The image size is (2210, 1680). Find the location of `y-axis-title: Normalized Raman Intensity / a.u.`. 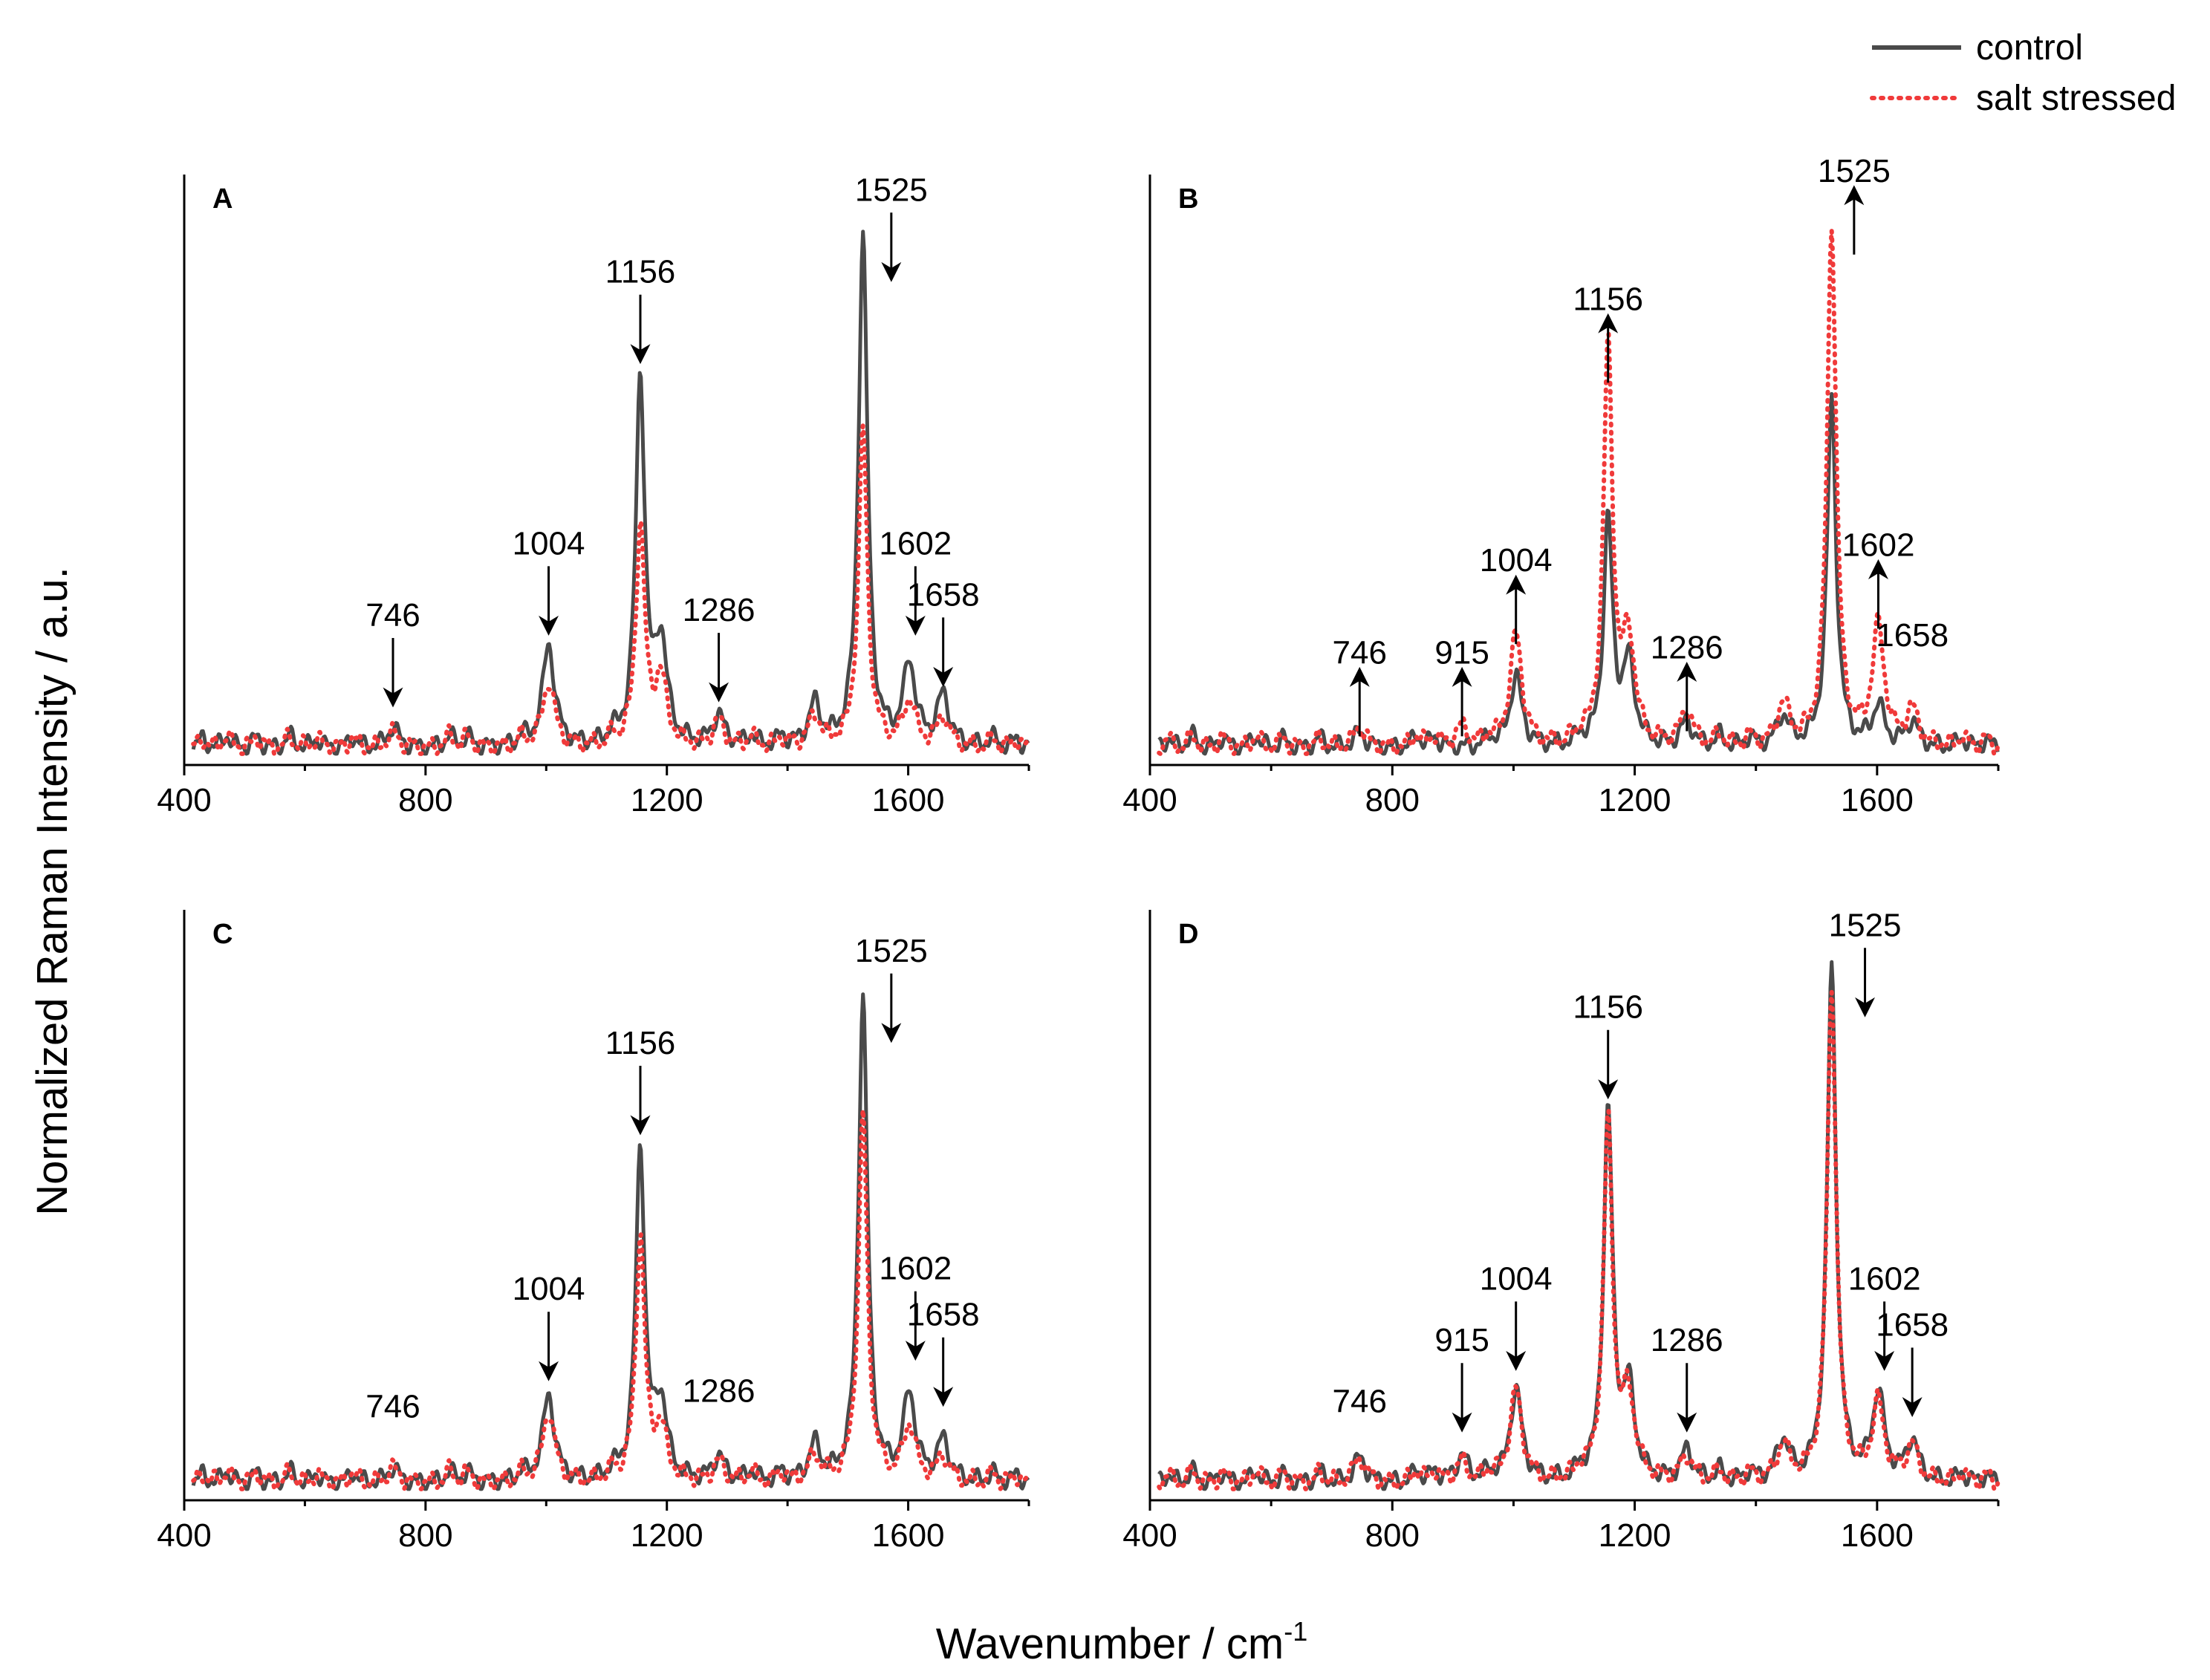

y-axis-title: Normalized Raman Intensity / a.u. is located at coordinates (53, 891).